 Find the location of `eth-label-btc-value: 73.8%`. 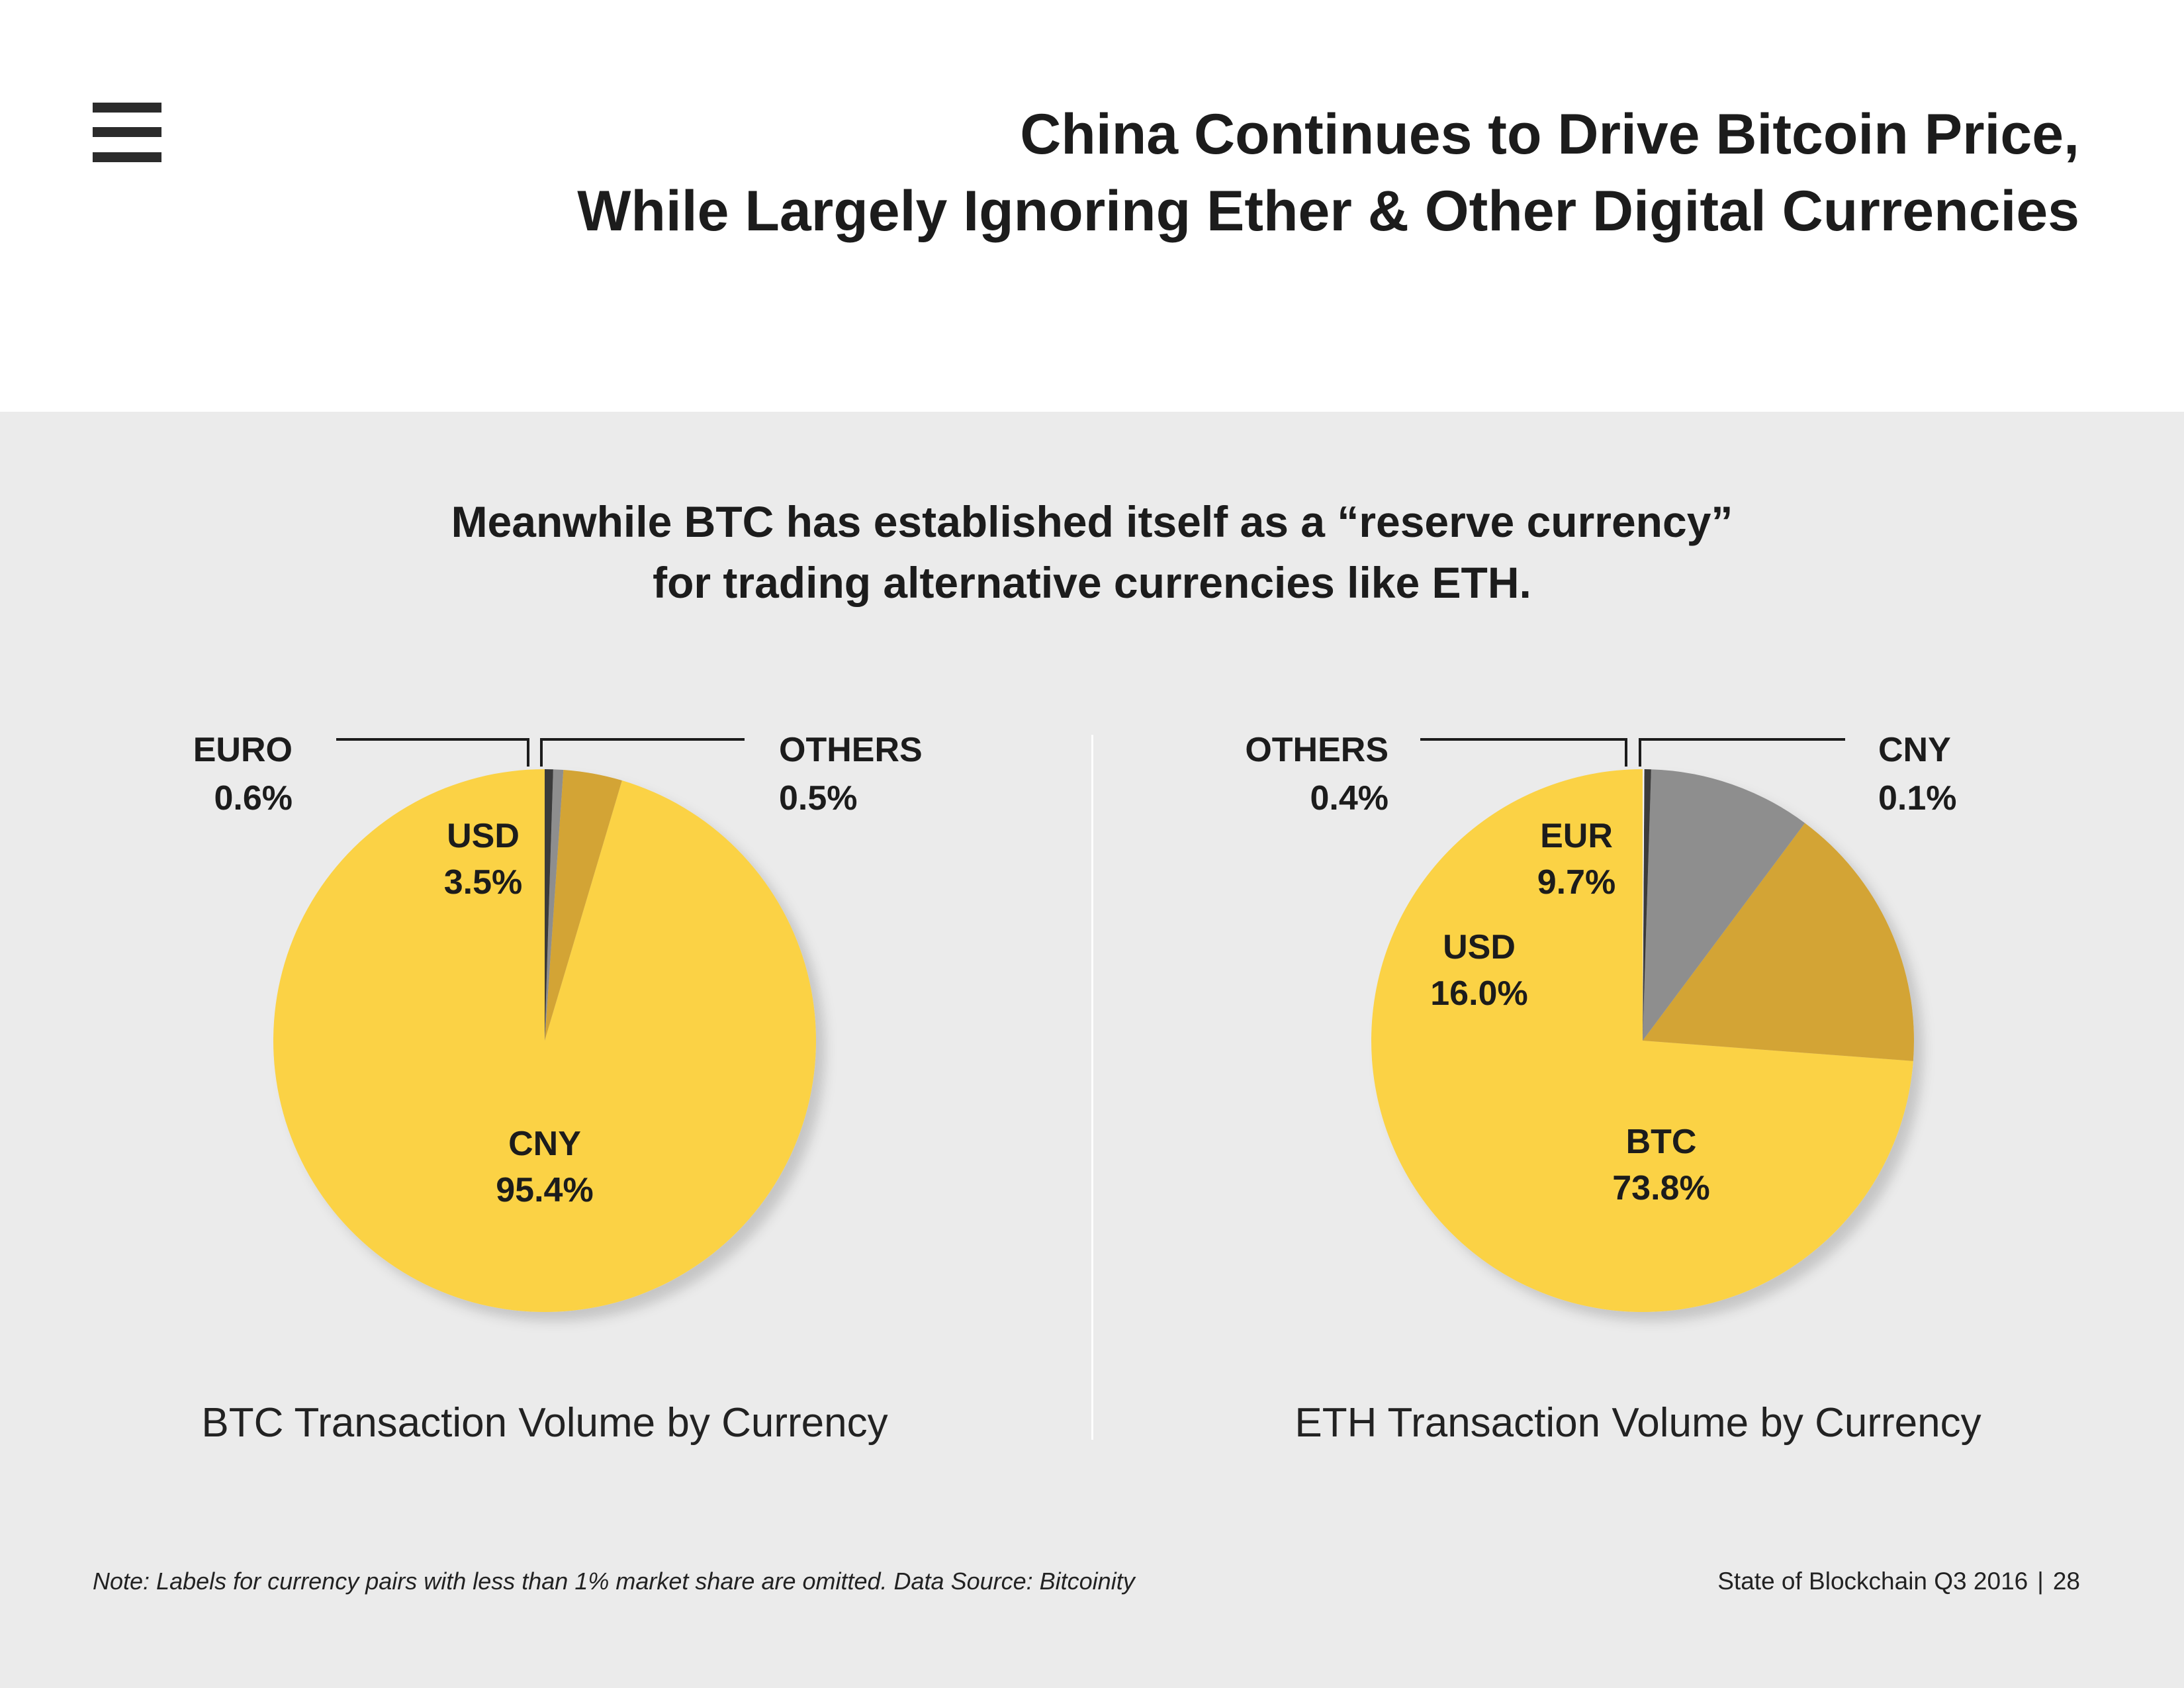

eth-label-btc-value: 73.8% is located at coordinates (1661, 1188).